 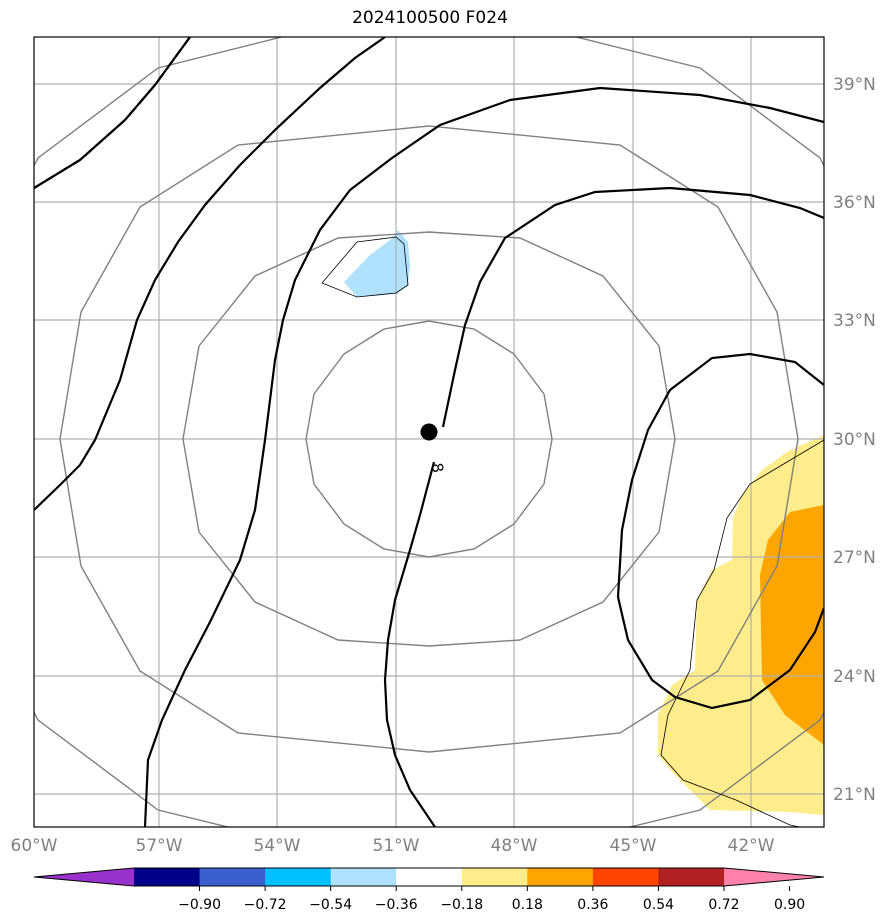 What do you see at coordinates (854, 203) in the screenshot?
I see `lat-label: 36°N` at bounding box center [854, 203].